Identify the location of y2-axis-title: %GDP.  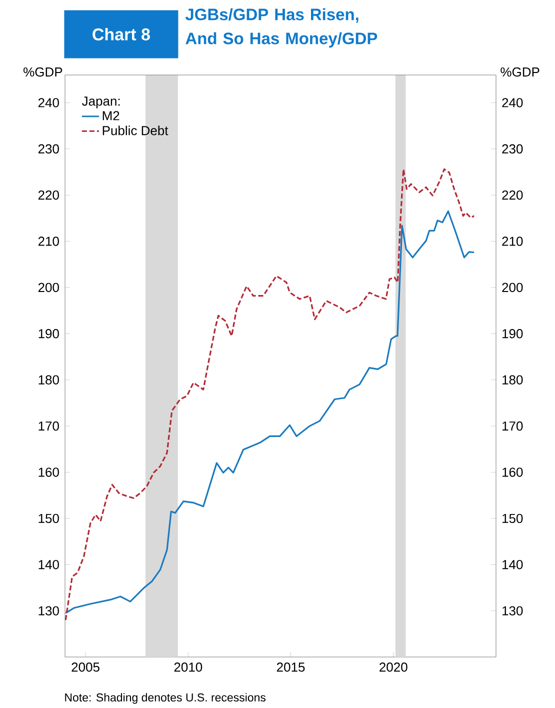
(520, 72).